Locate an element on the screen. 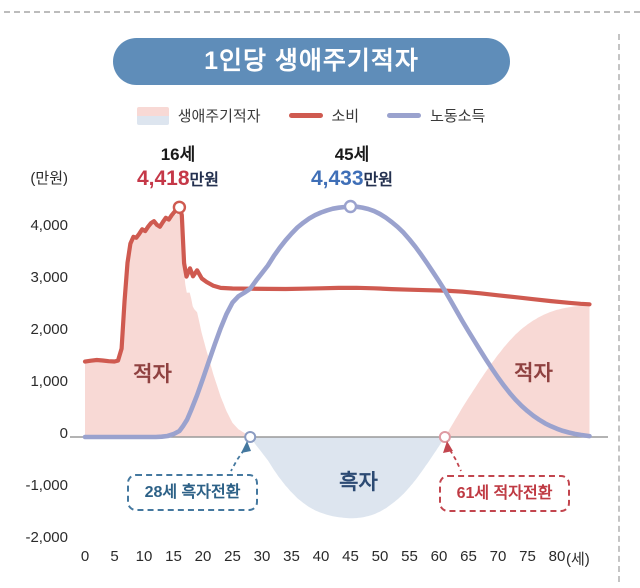  y-tick-label: -1,000 is located at coordinates (46, 485).